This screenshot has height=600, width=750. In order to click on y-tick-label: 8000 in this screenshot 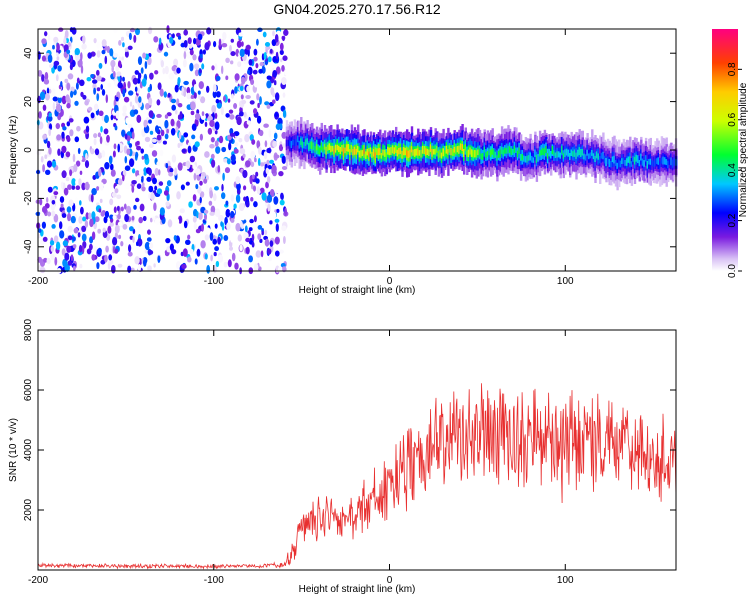, I will do `click(28, 329)`.